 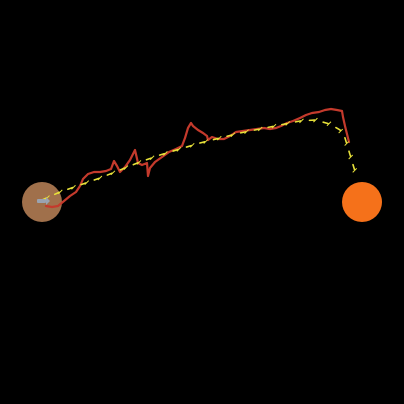 I want to click on goal-marker, so click(x=362, y=202).